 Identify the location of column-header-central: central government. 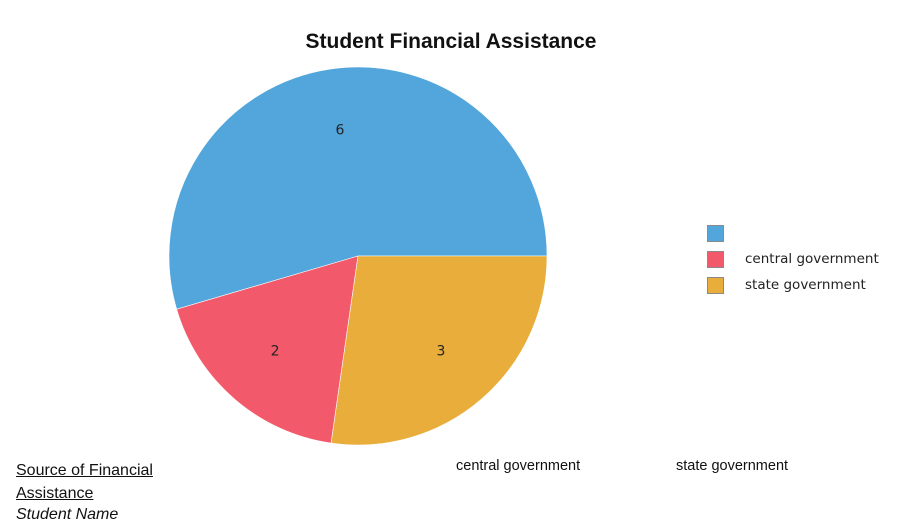
(518, 466).